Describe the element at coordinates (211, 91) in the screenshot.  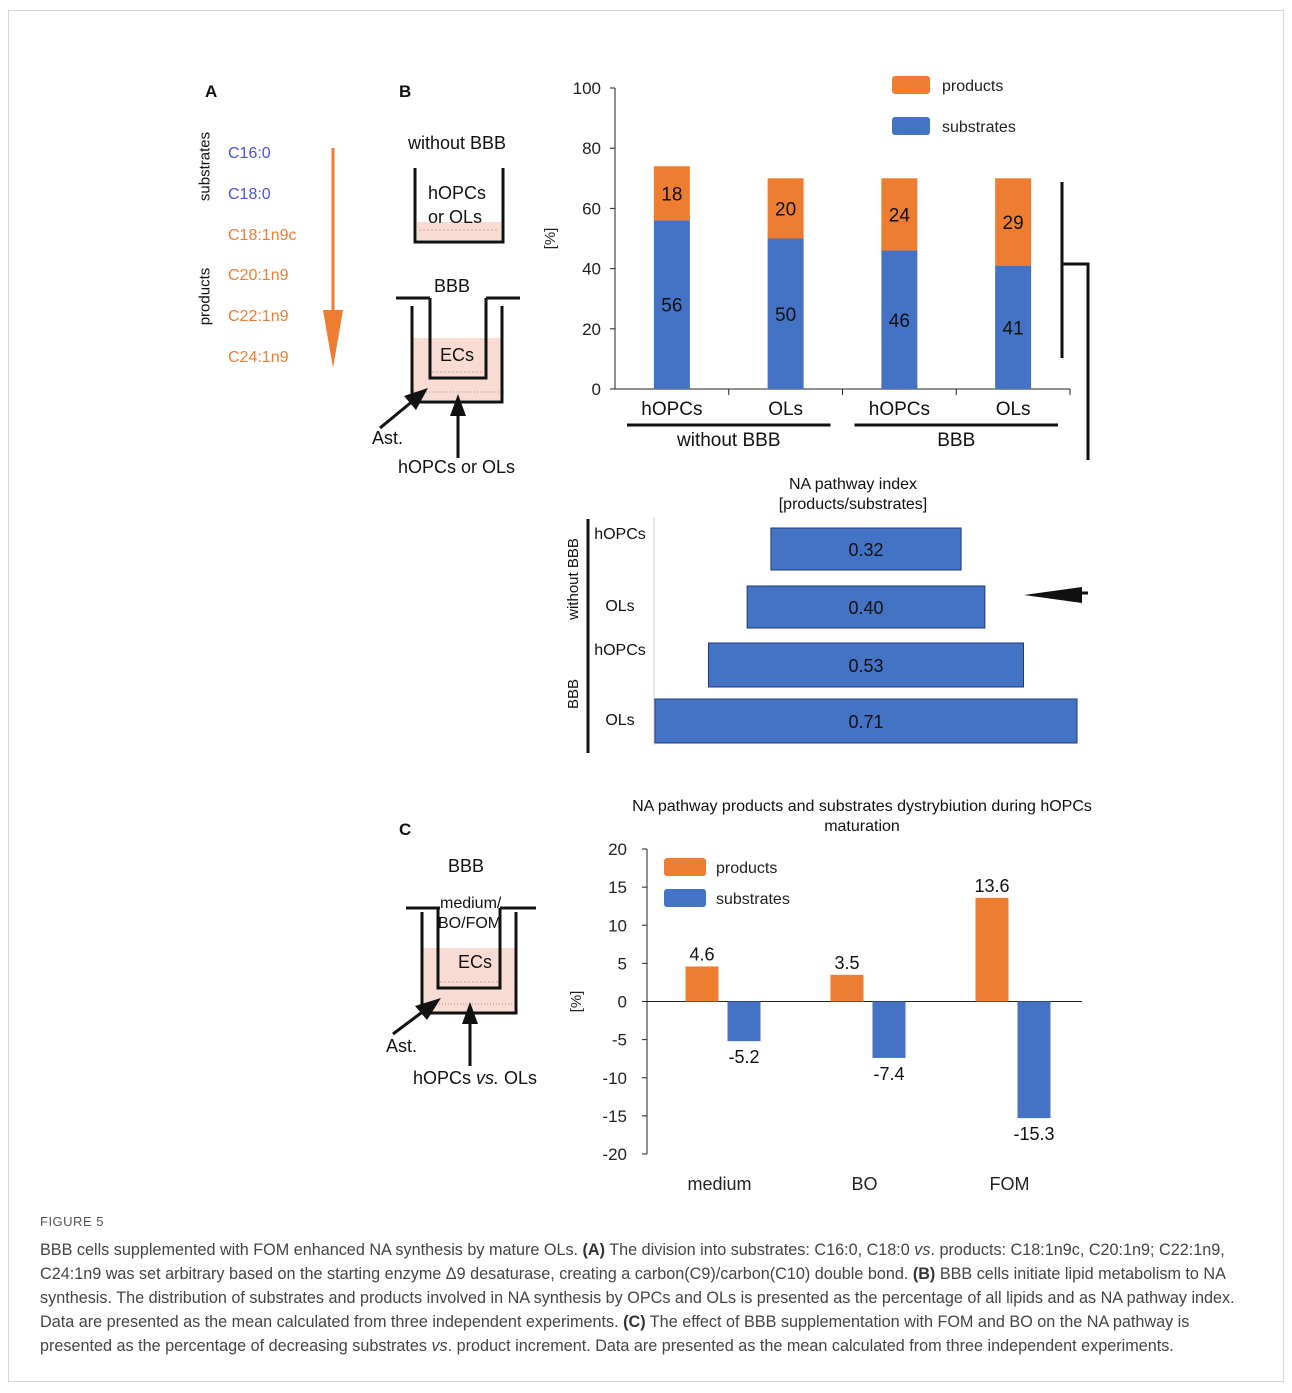
I see `panel-label-a: A` at that location.